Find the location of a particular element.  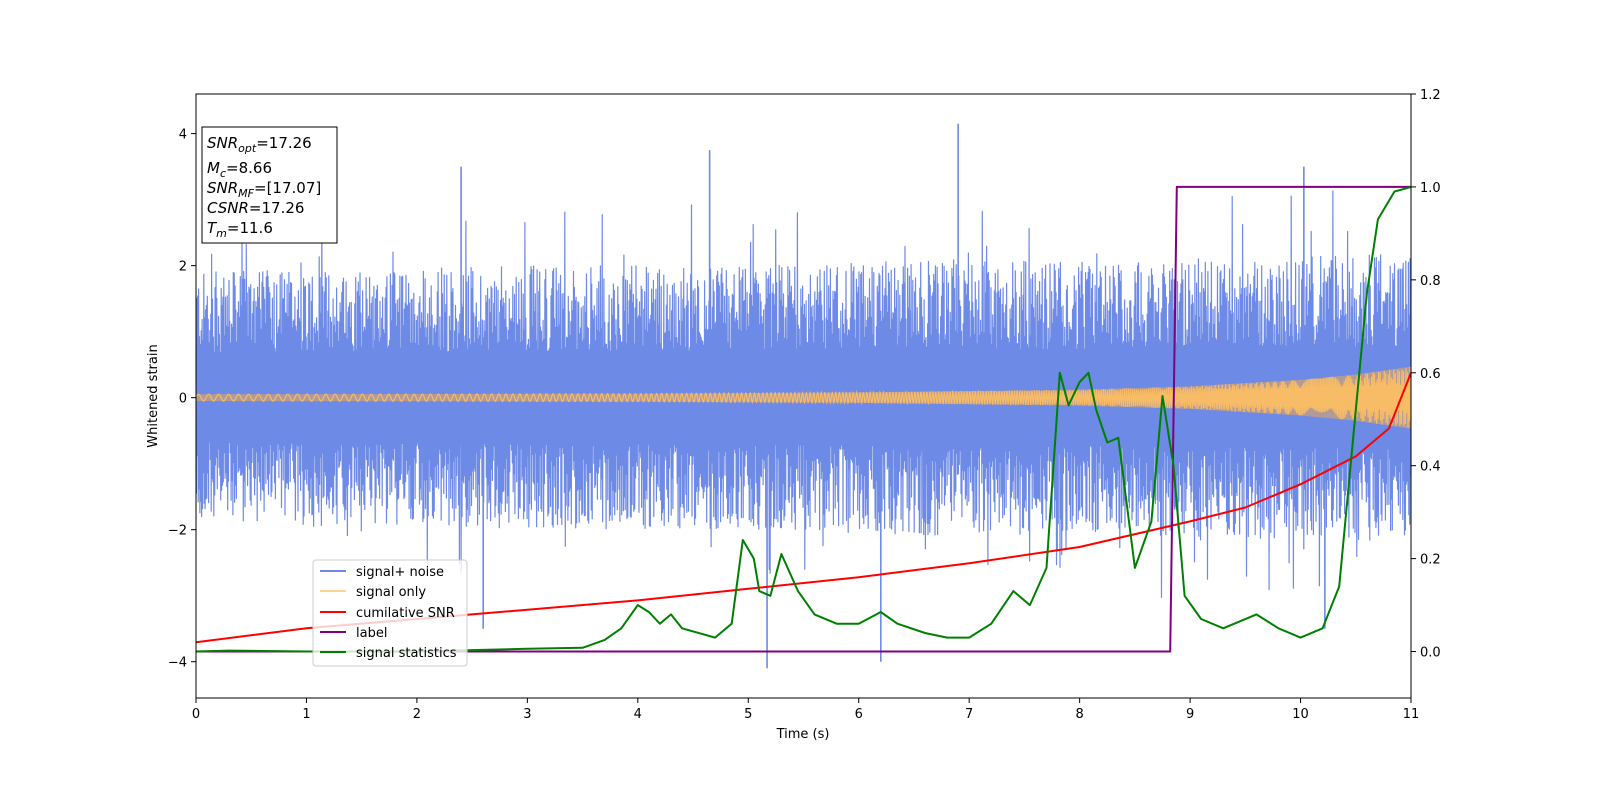

info-mc-value: =8.66 is located at coordinates (249, 168).